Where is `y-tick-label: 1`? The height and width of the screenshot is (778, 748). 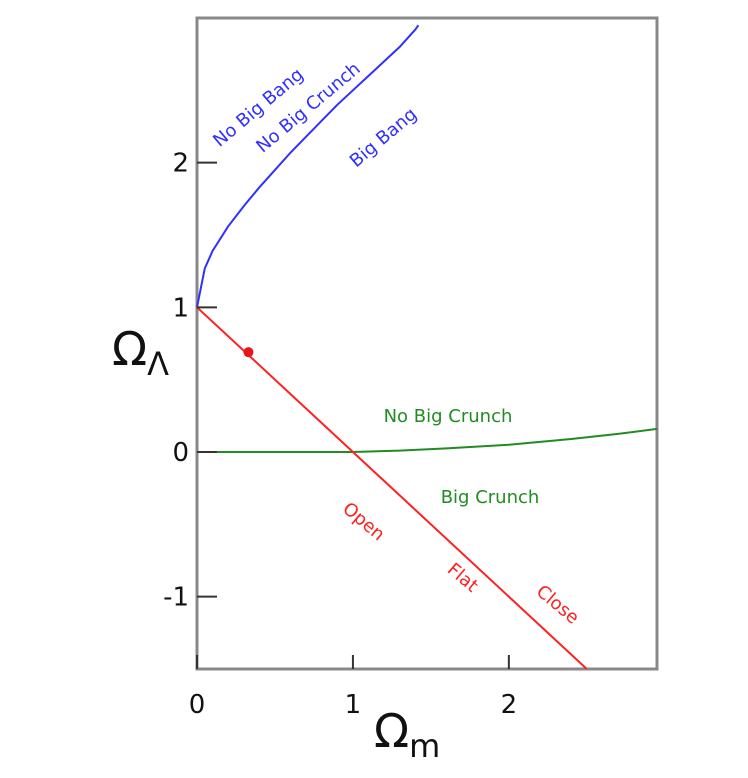
y-tick-label: 1 is located at coordinates (180, 308).